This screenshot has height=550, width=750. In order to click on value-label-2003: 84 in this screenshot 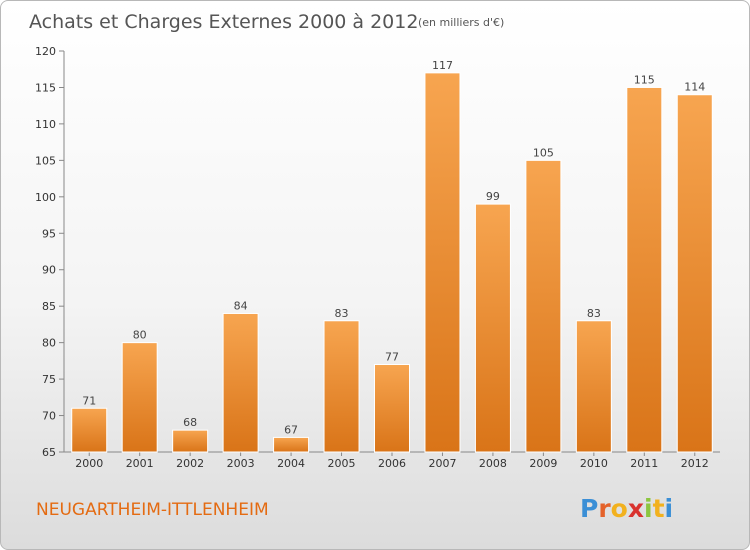, I will do `click(241, 305)`.